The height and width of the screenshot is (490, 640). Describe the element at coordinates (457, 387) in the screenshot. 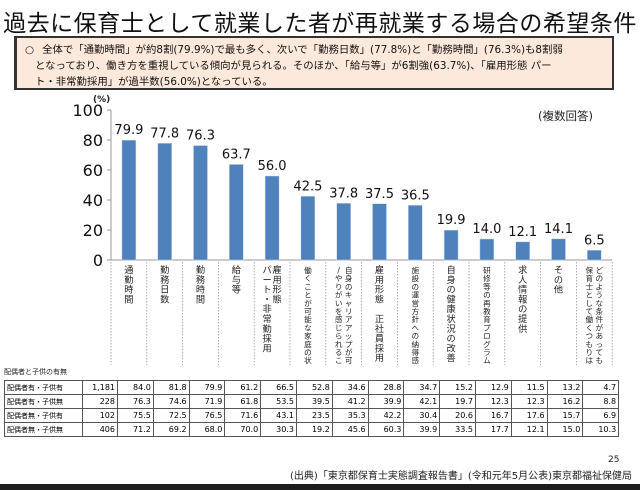

I see `table-cell: 15.2` at that location.